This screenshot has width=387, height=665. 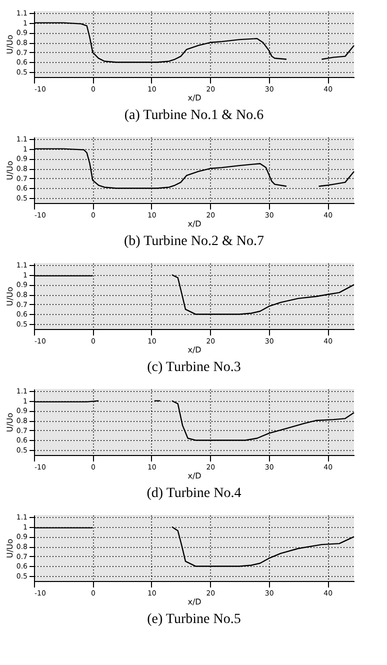 I want to click on text: (c) Turbine No.3, so click(x=194, y=367).